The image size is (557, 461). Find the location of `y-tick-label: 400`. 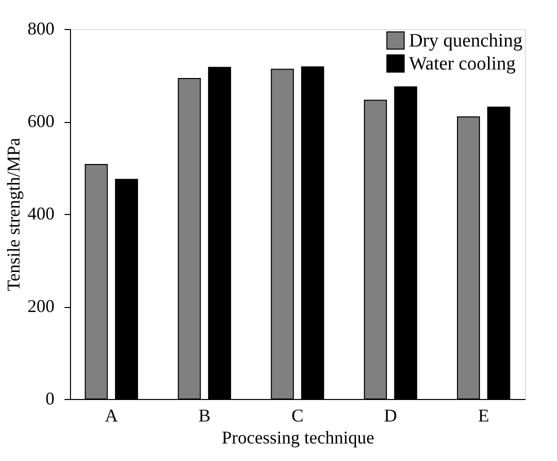

y-tick-label: 400 is located at coordinates (41, 214).